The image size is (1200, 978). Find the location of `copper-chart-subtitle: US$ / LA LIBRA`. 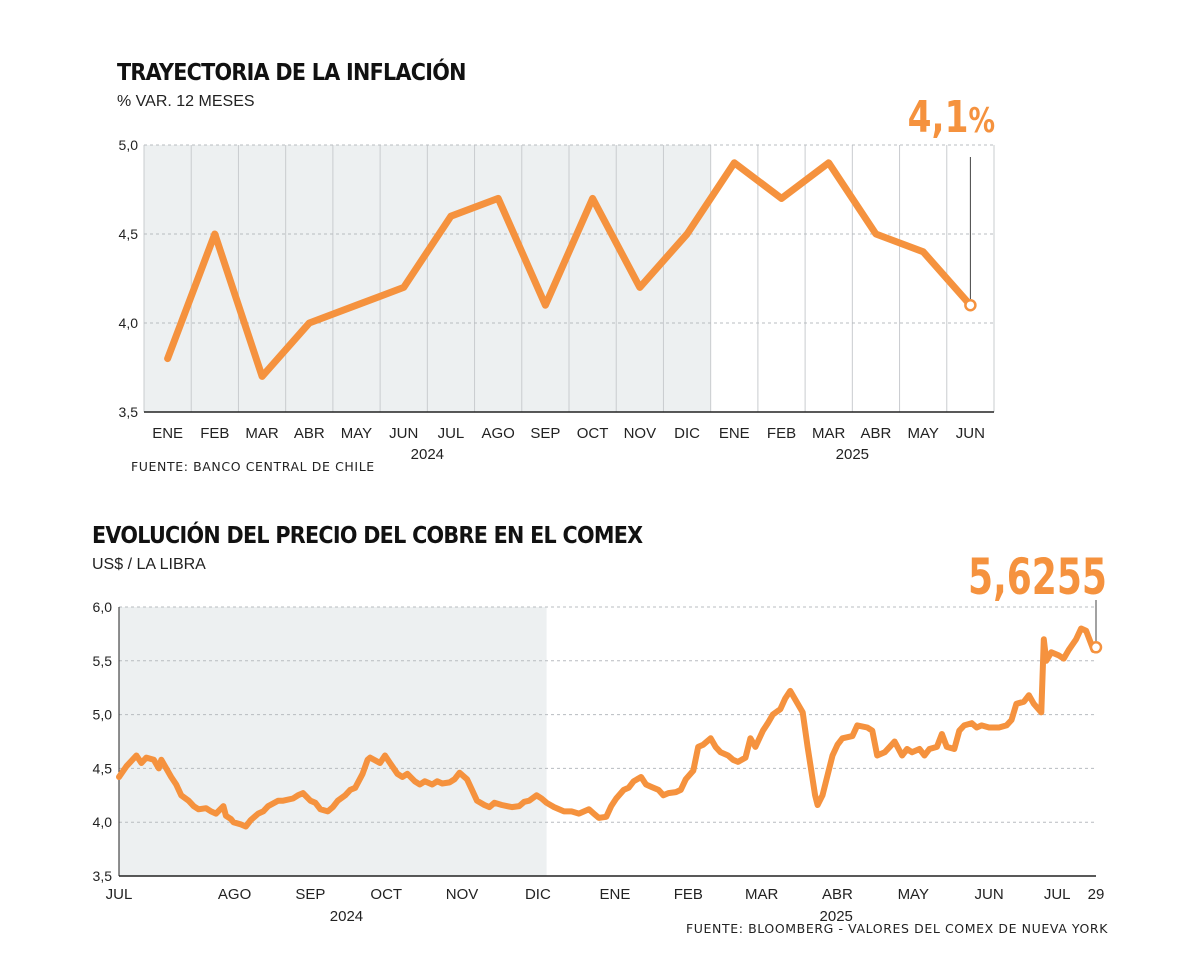

copper-chart-subtitle: US$ / LA LIBRA is located at coordinates (149, 564).